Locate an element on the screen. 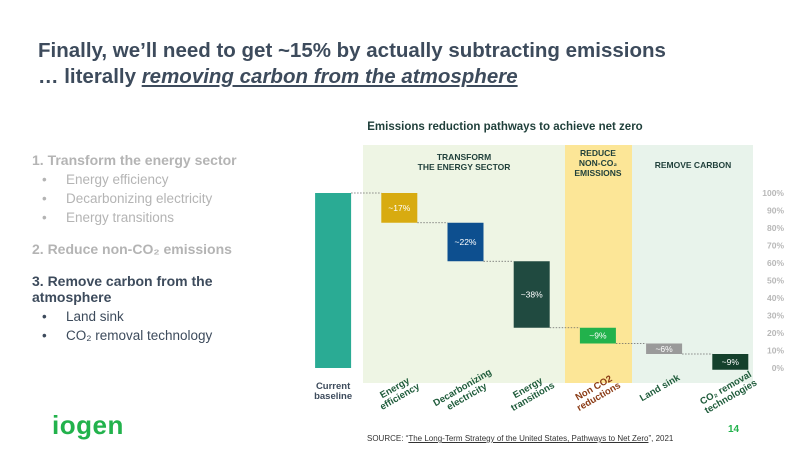 This screenshot has height=450, width=800. region-label: REDUCE NON-CO₂ EMISSIONS is located at coordinates (598, 163).